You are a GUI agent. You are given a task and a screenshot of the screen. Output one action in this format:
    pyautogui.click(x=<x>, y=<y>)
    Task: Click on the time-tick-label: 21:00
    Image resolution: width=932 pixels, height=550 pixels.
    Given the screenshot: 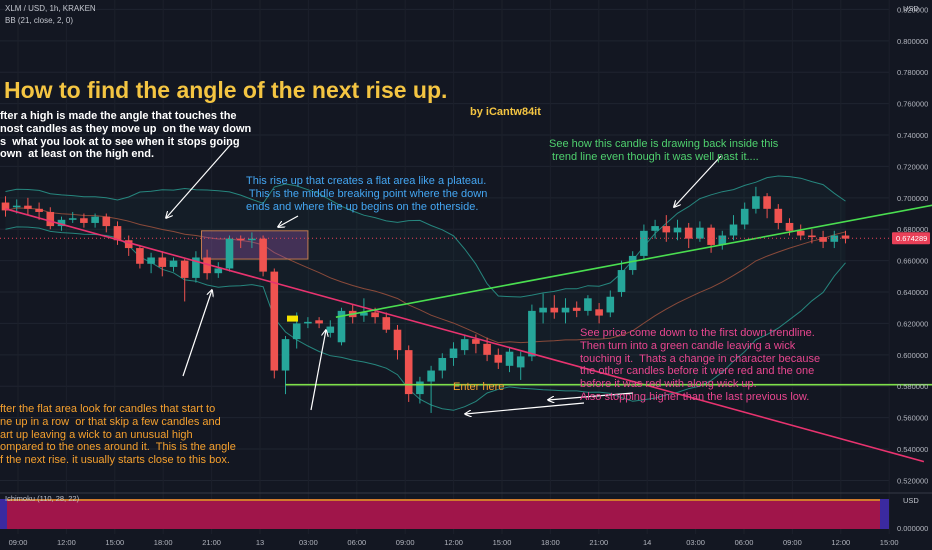 What is the action you would take?
    pyautogui.click(x=598, y=542)
    